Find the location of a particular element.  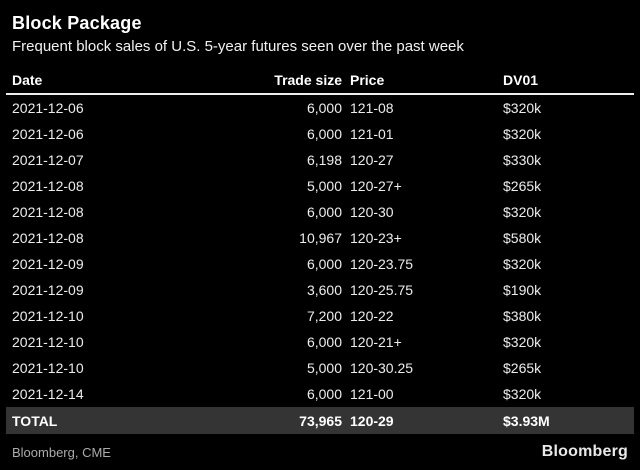

cell-price: 120-25.75 is located at coordinates (382, 290).